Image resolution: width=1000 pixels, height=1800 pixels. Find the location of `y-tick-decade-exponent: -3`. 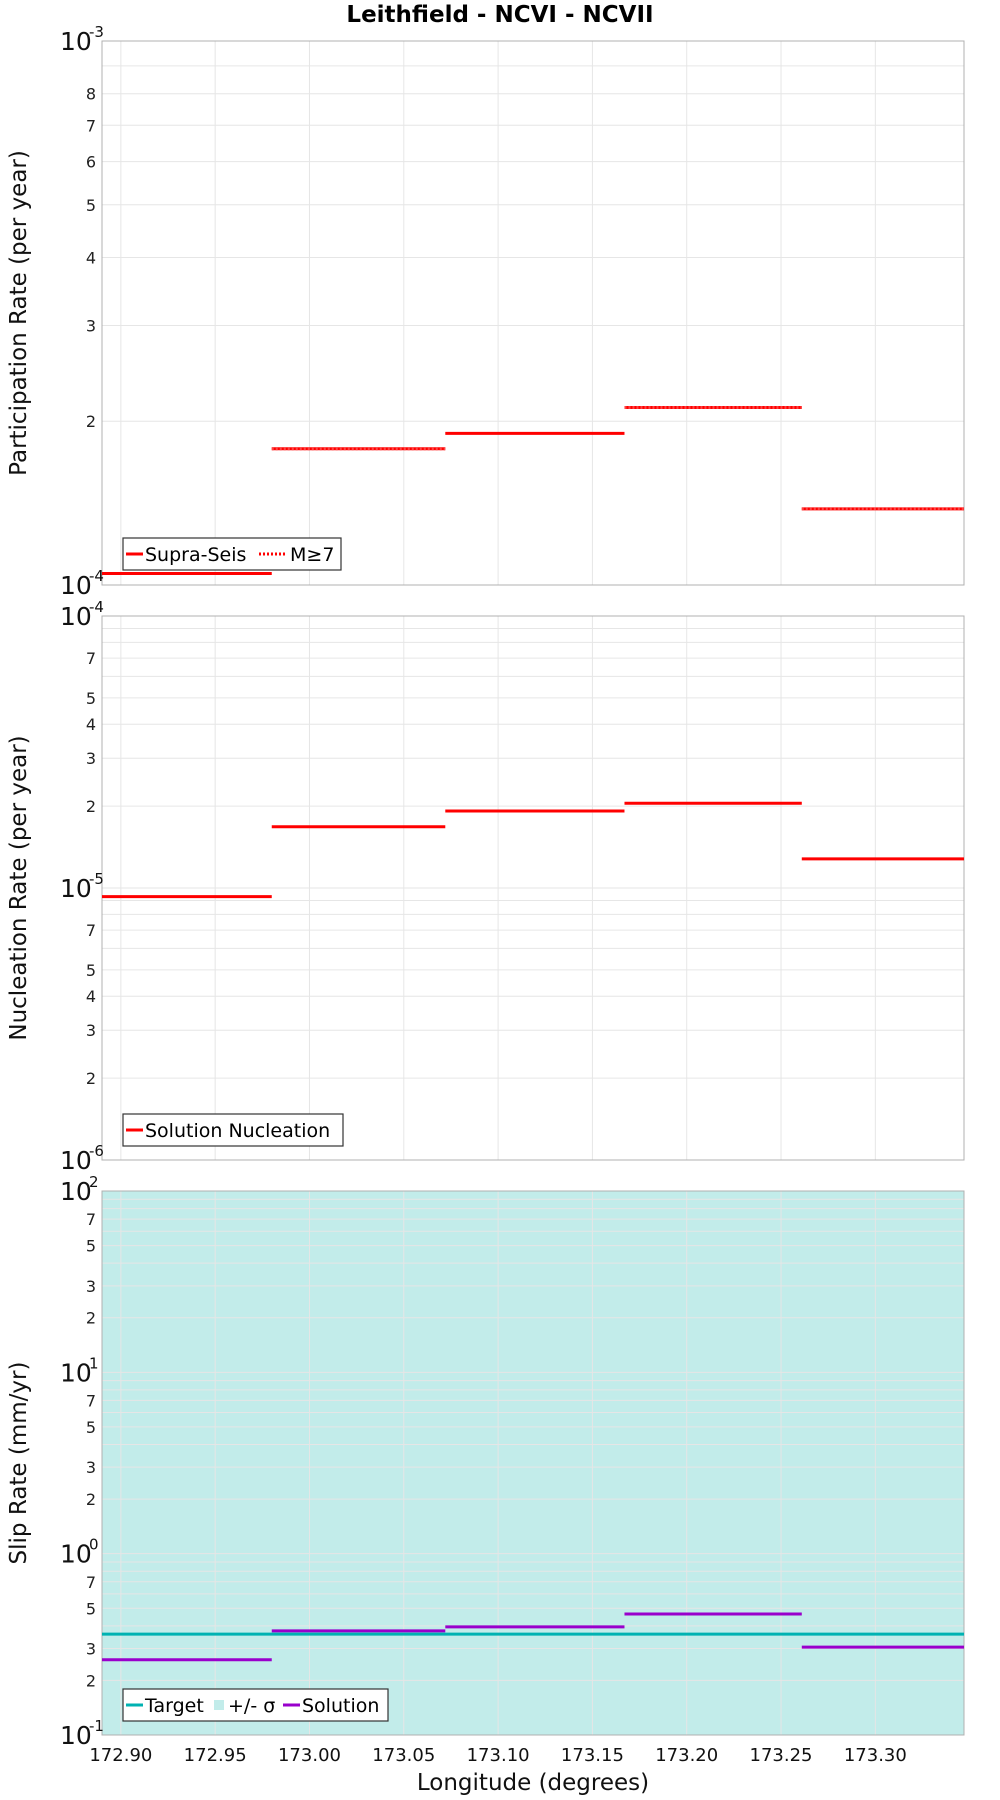

y-tick-decade-exponent: -3 is located at coordinates (96, 32).